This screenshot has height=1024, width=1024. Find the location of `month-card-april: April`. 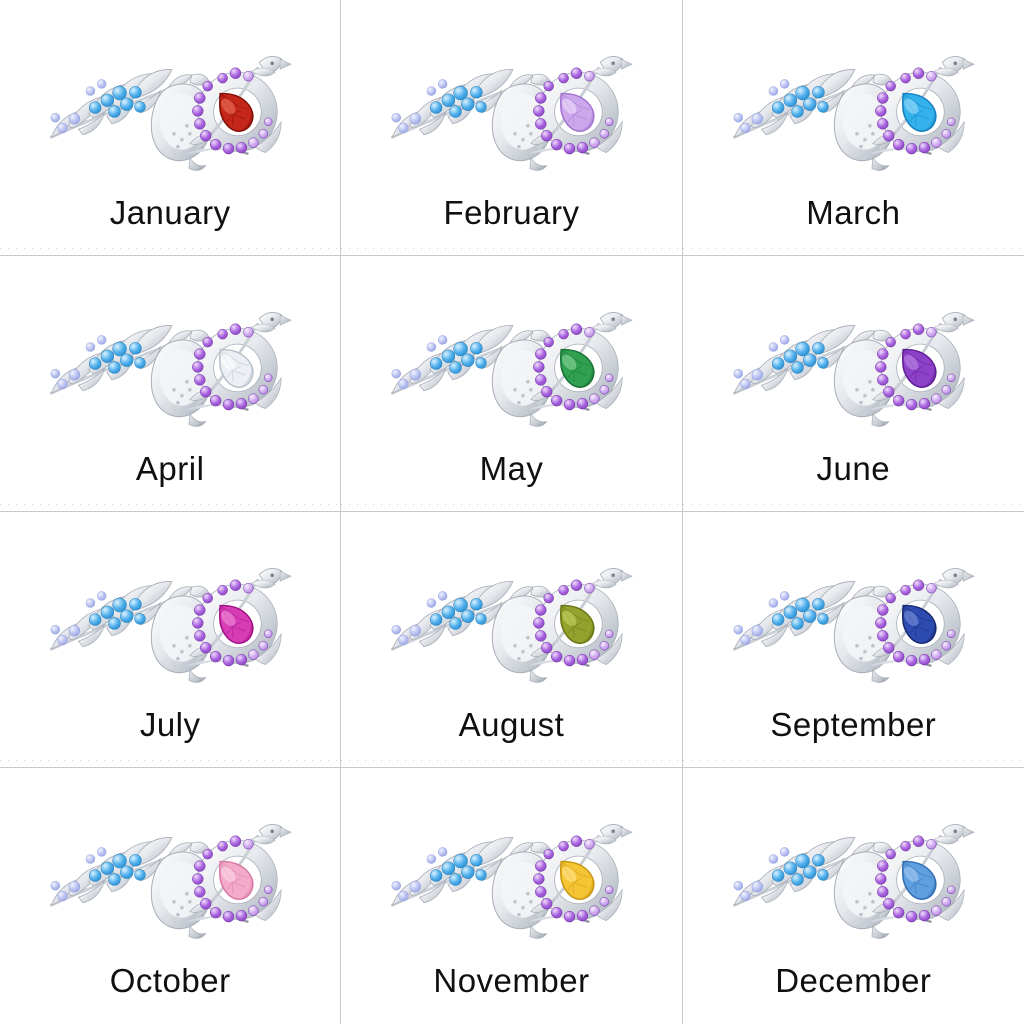

month-card-april: April is located at coordinates (171, 384).